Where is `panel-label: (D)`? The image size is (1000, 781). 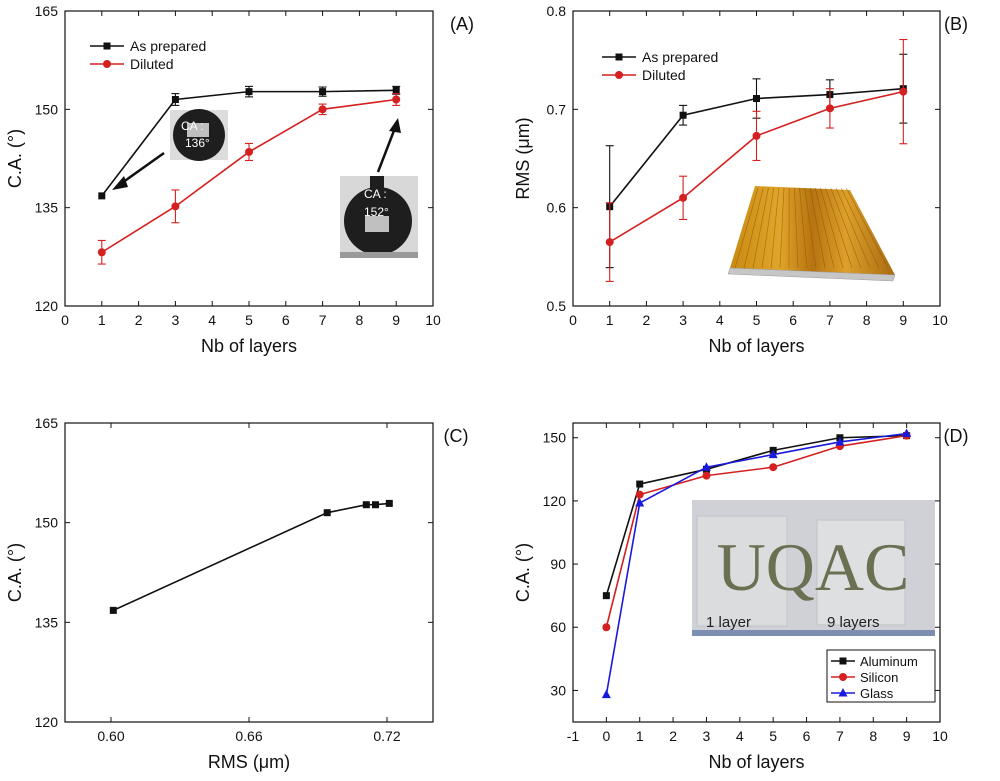
panel-label: (D) is located at coordinates (956, 436).